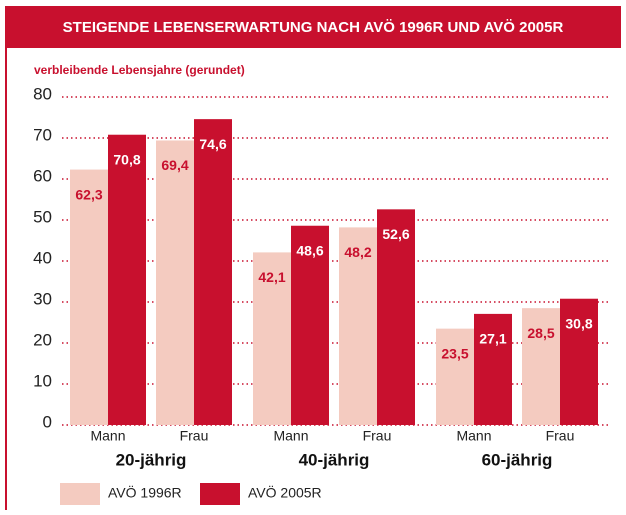 Image resolution: width=626 pixels, height=515 pixels. I want to click on y-tick-label: 30, so click(42, 298).